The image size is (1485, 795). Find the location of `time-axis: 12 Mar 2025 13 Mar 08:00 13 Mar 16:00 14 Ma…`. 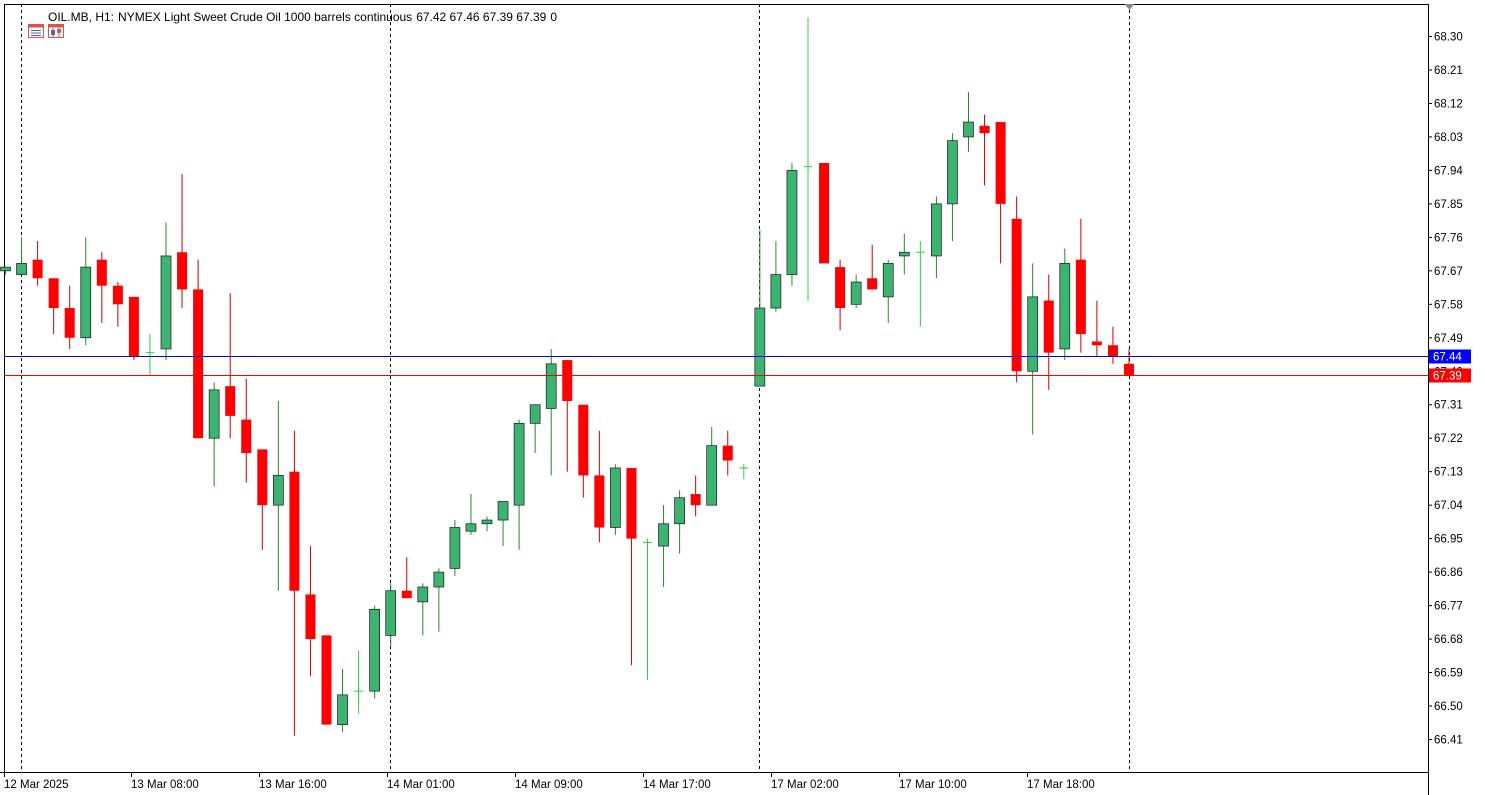

time-axis: 12 Mar 2025 13 Mar 08:00 13 Mar 16:00 14 Ma… is located at coordinates (549, 781).